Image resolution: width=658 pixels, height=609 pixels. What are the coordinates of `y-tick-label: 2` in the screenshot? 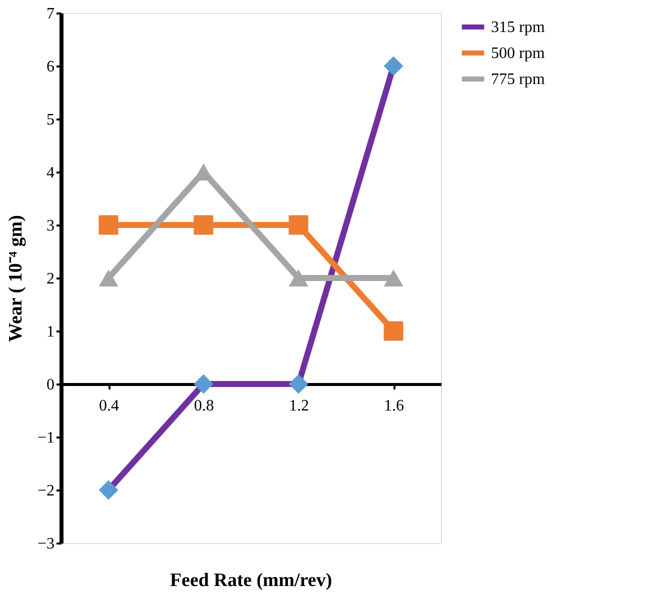 It's located at (50, 279).